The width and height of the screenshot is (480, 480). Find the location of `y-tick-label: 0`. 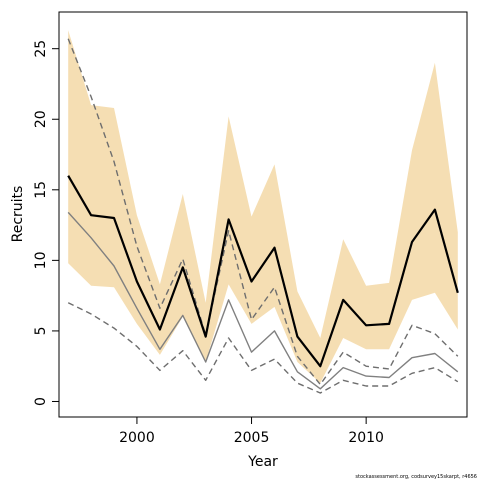

y-tick-label: 0 is located at coordinates (41, 401).